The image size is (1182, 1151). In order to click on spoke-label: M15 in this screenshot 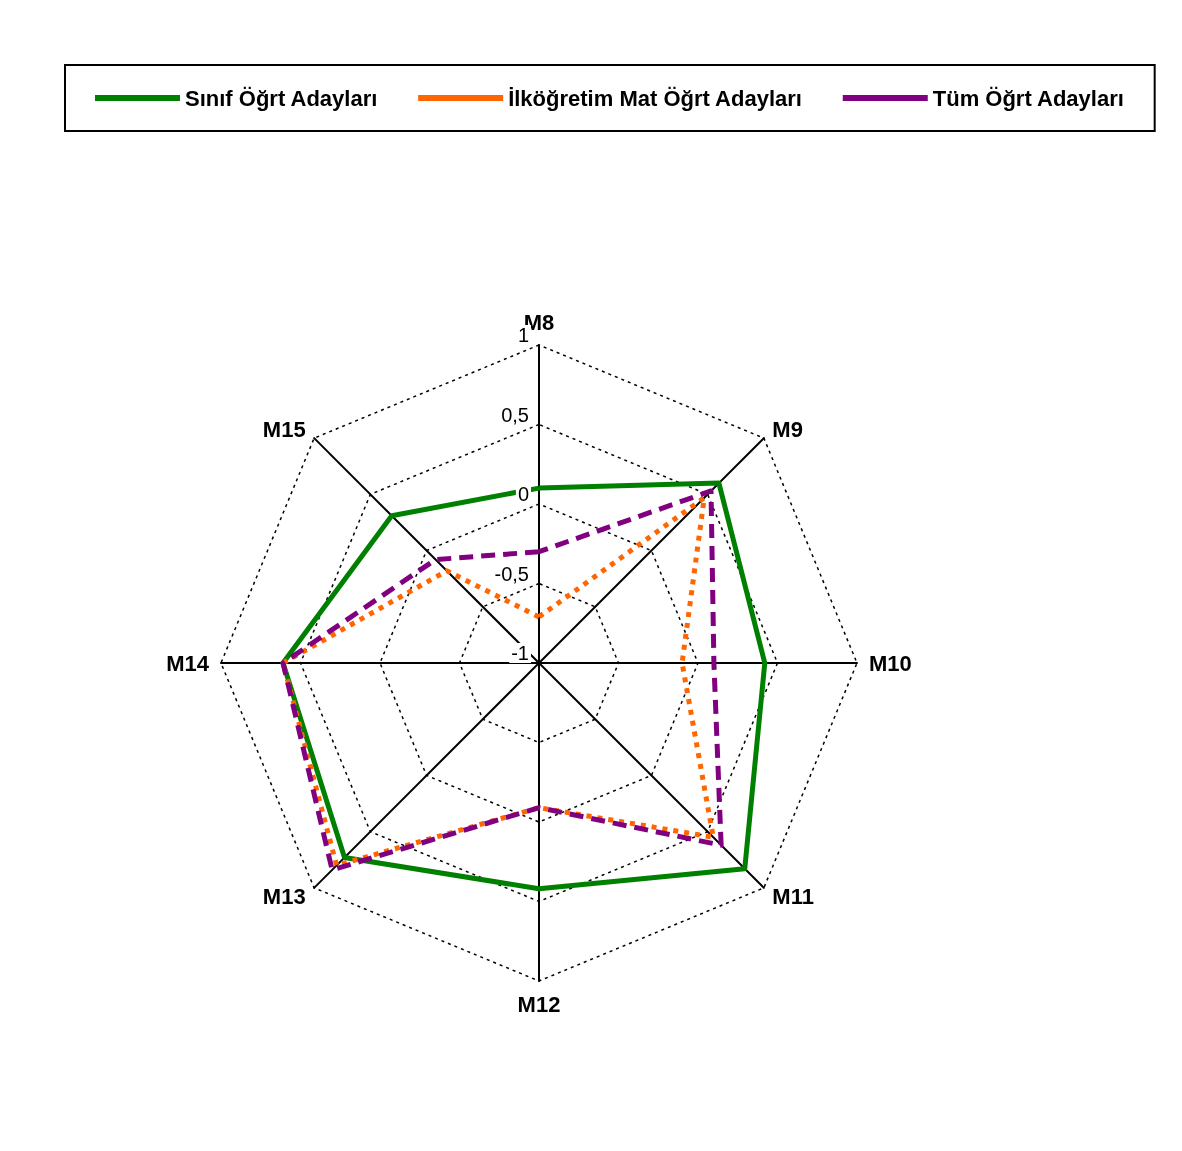, I will do `click(284, 430)`.